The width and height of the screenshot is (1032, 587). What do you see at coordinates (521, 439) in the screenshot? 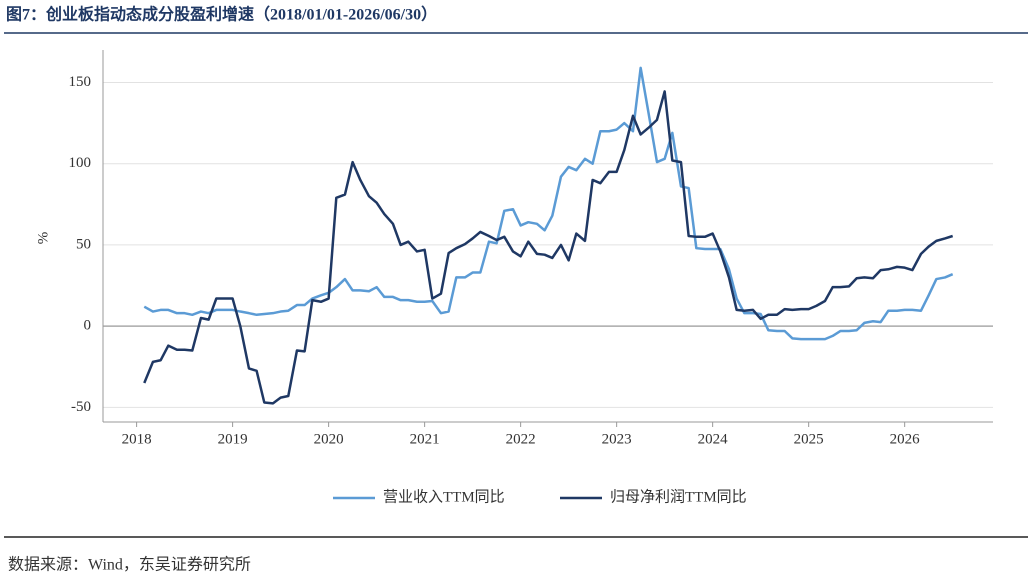
I see `x-tick-label: 2022` at bounding box center [521, 439].